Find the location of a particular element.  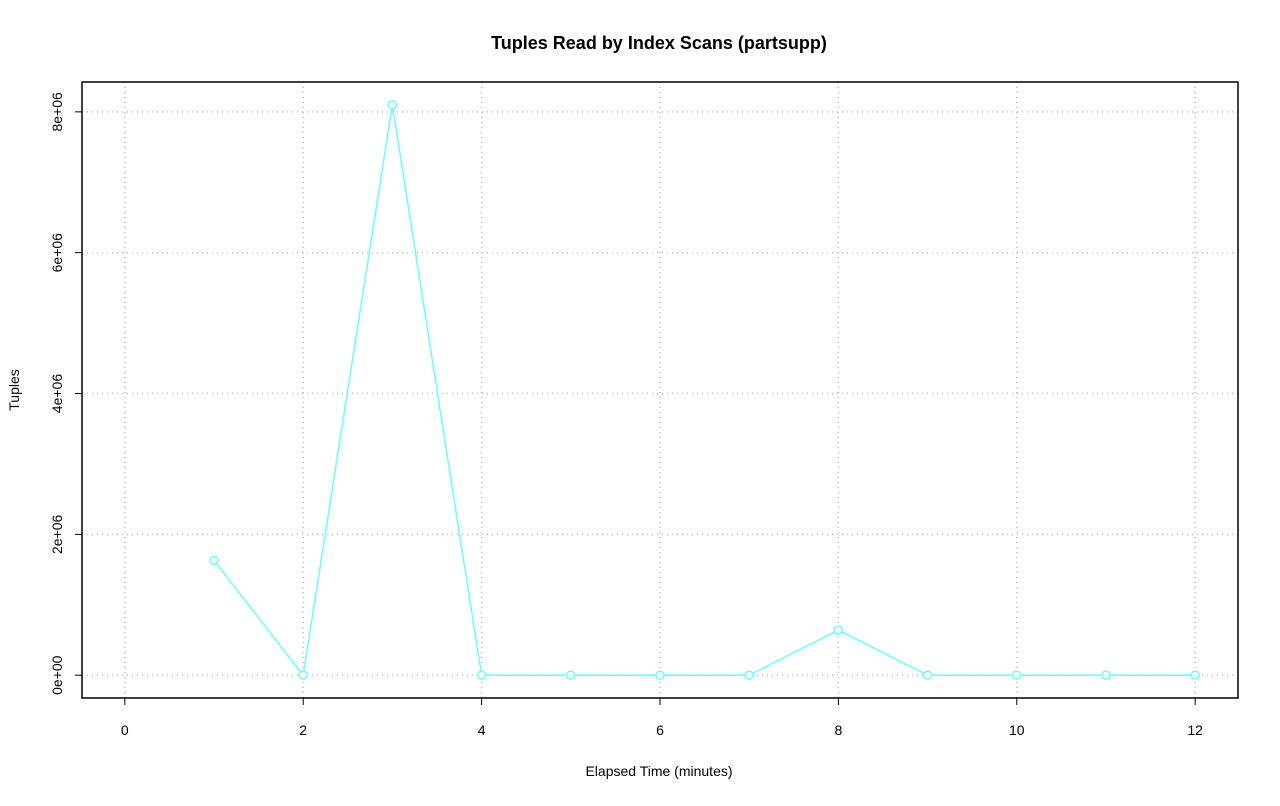

x-tick-label: 8 is located at coordinates (838, 730).